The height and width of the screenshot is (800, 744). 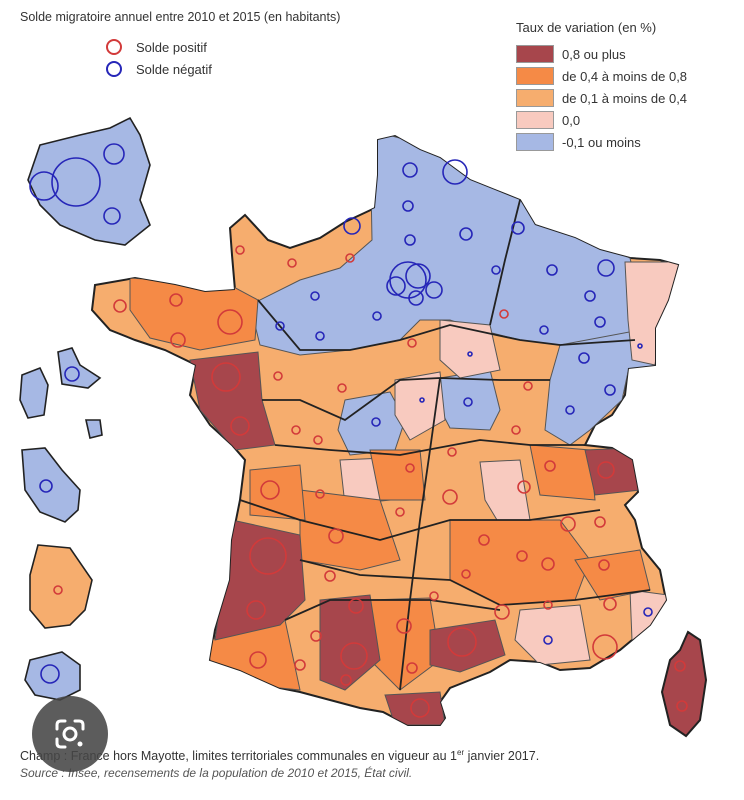 I want to click on region-red-herault, so click(x=467, y=646).